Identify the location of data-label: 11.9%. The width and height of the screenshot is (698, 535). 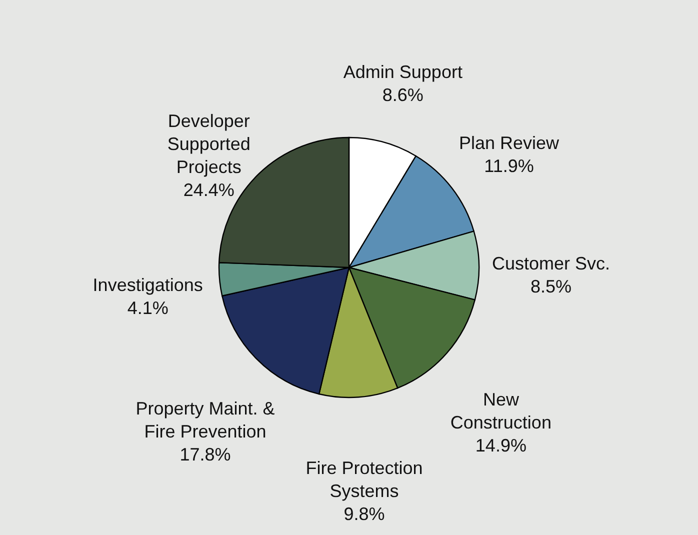
(509, 166).